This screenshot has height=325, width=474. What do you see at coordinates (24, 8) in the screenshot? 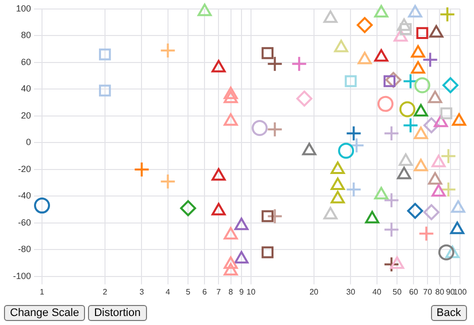
I see `y-tick-label: 100` at bounding box center [24, 8].